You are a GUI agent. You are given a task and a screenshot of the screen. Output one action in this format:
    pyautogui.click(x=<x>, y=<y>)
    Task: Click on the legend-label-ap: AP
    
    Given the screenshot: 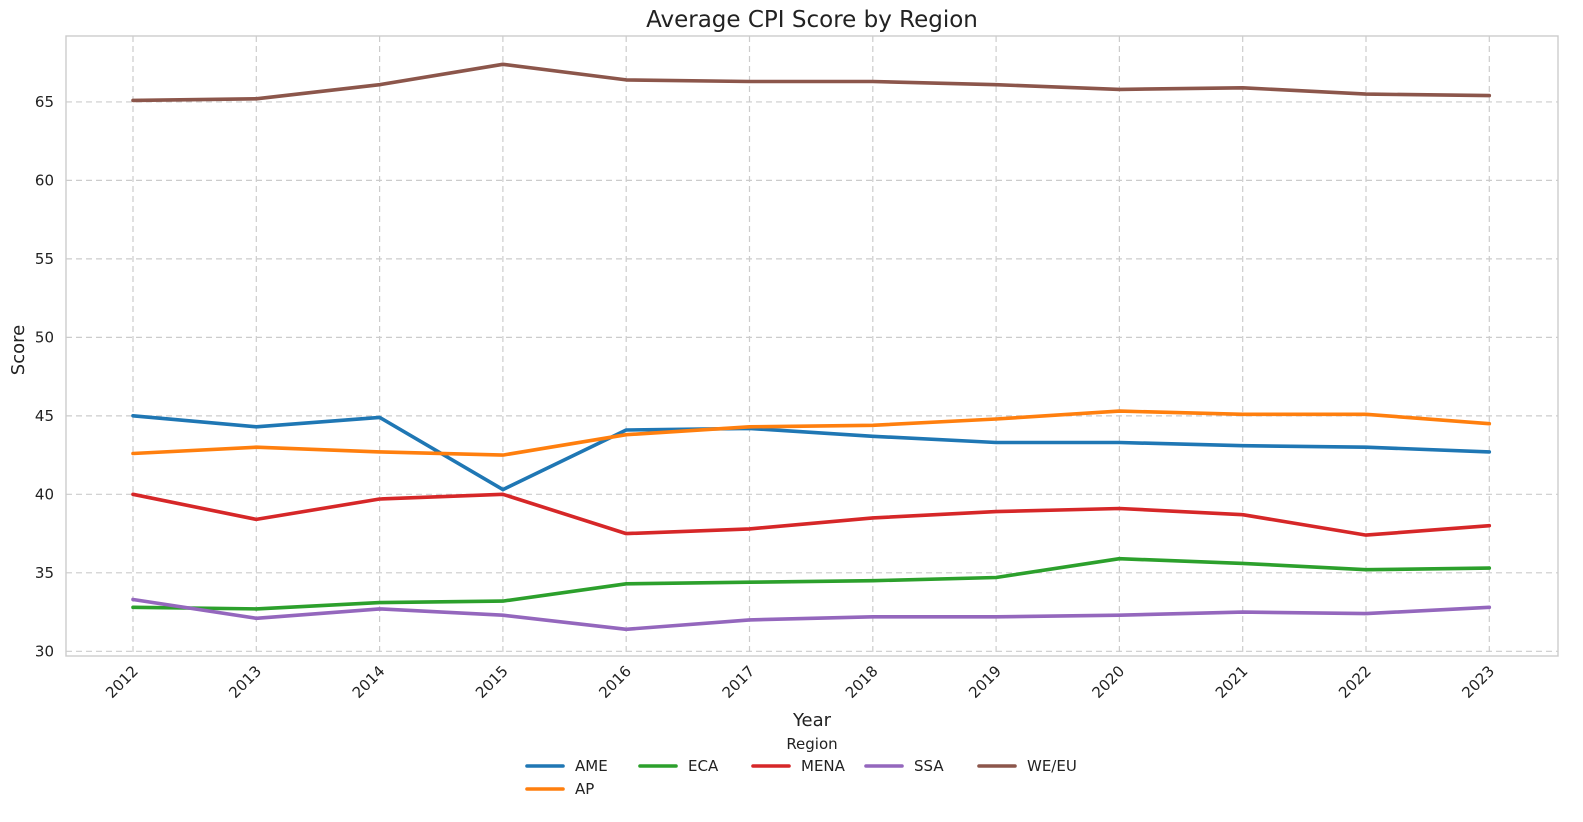 What is the action you would take?
    pyautogui.click(x=584, y=789)
    